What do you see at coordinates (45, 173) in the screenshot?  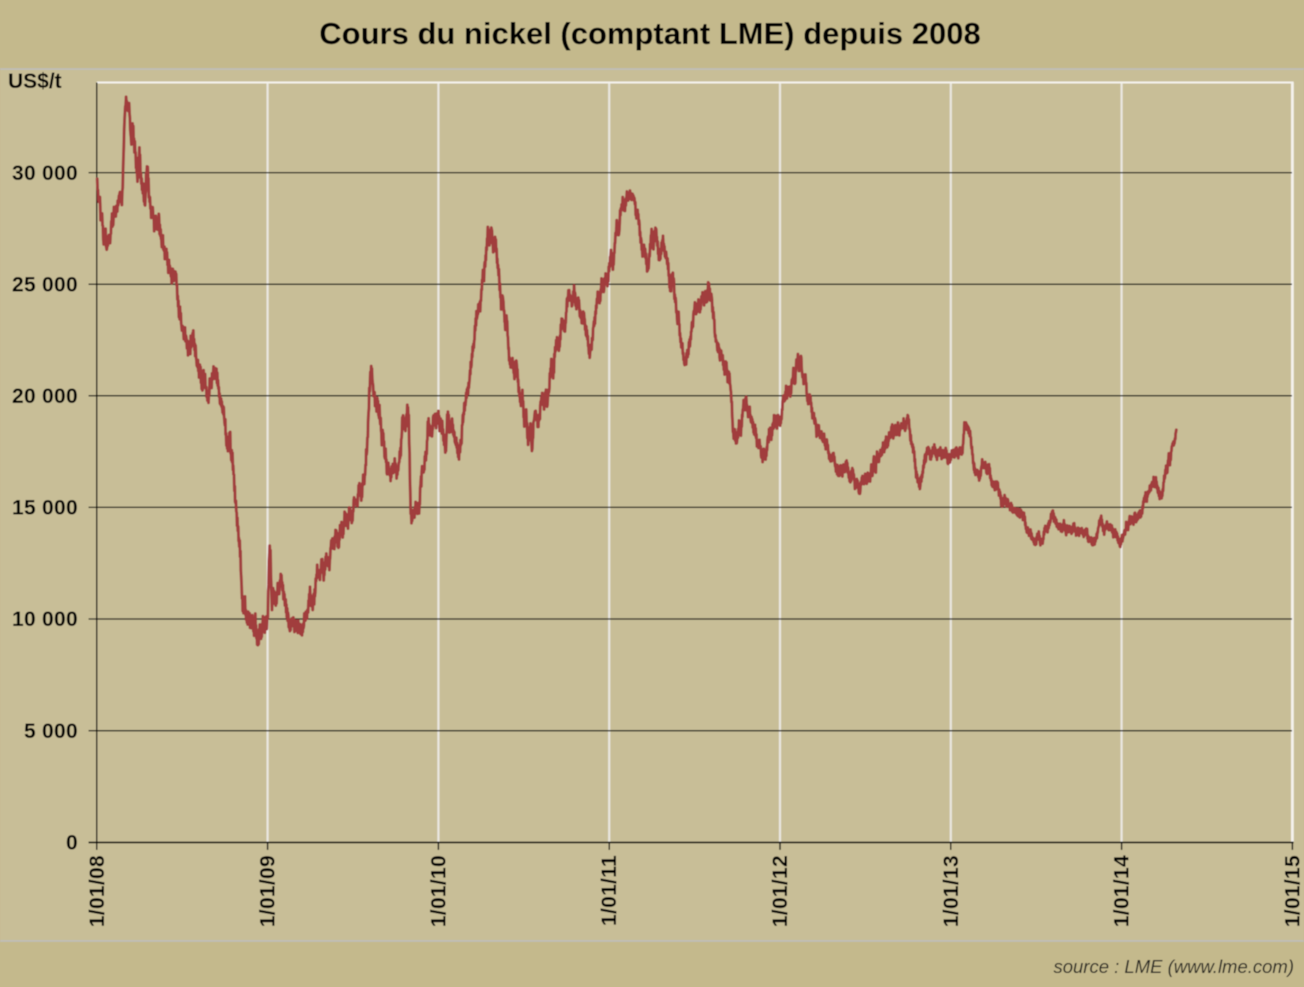 I see `svg-text: 30 000` at bounding box center [45, 173].